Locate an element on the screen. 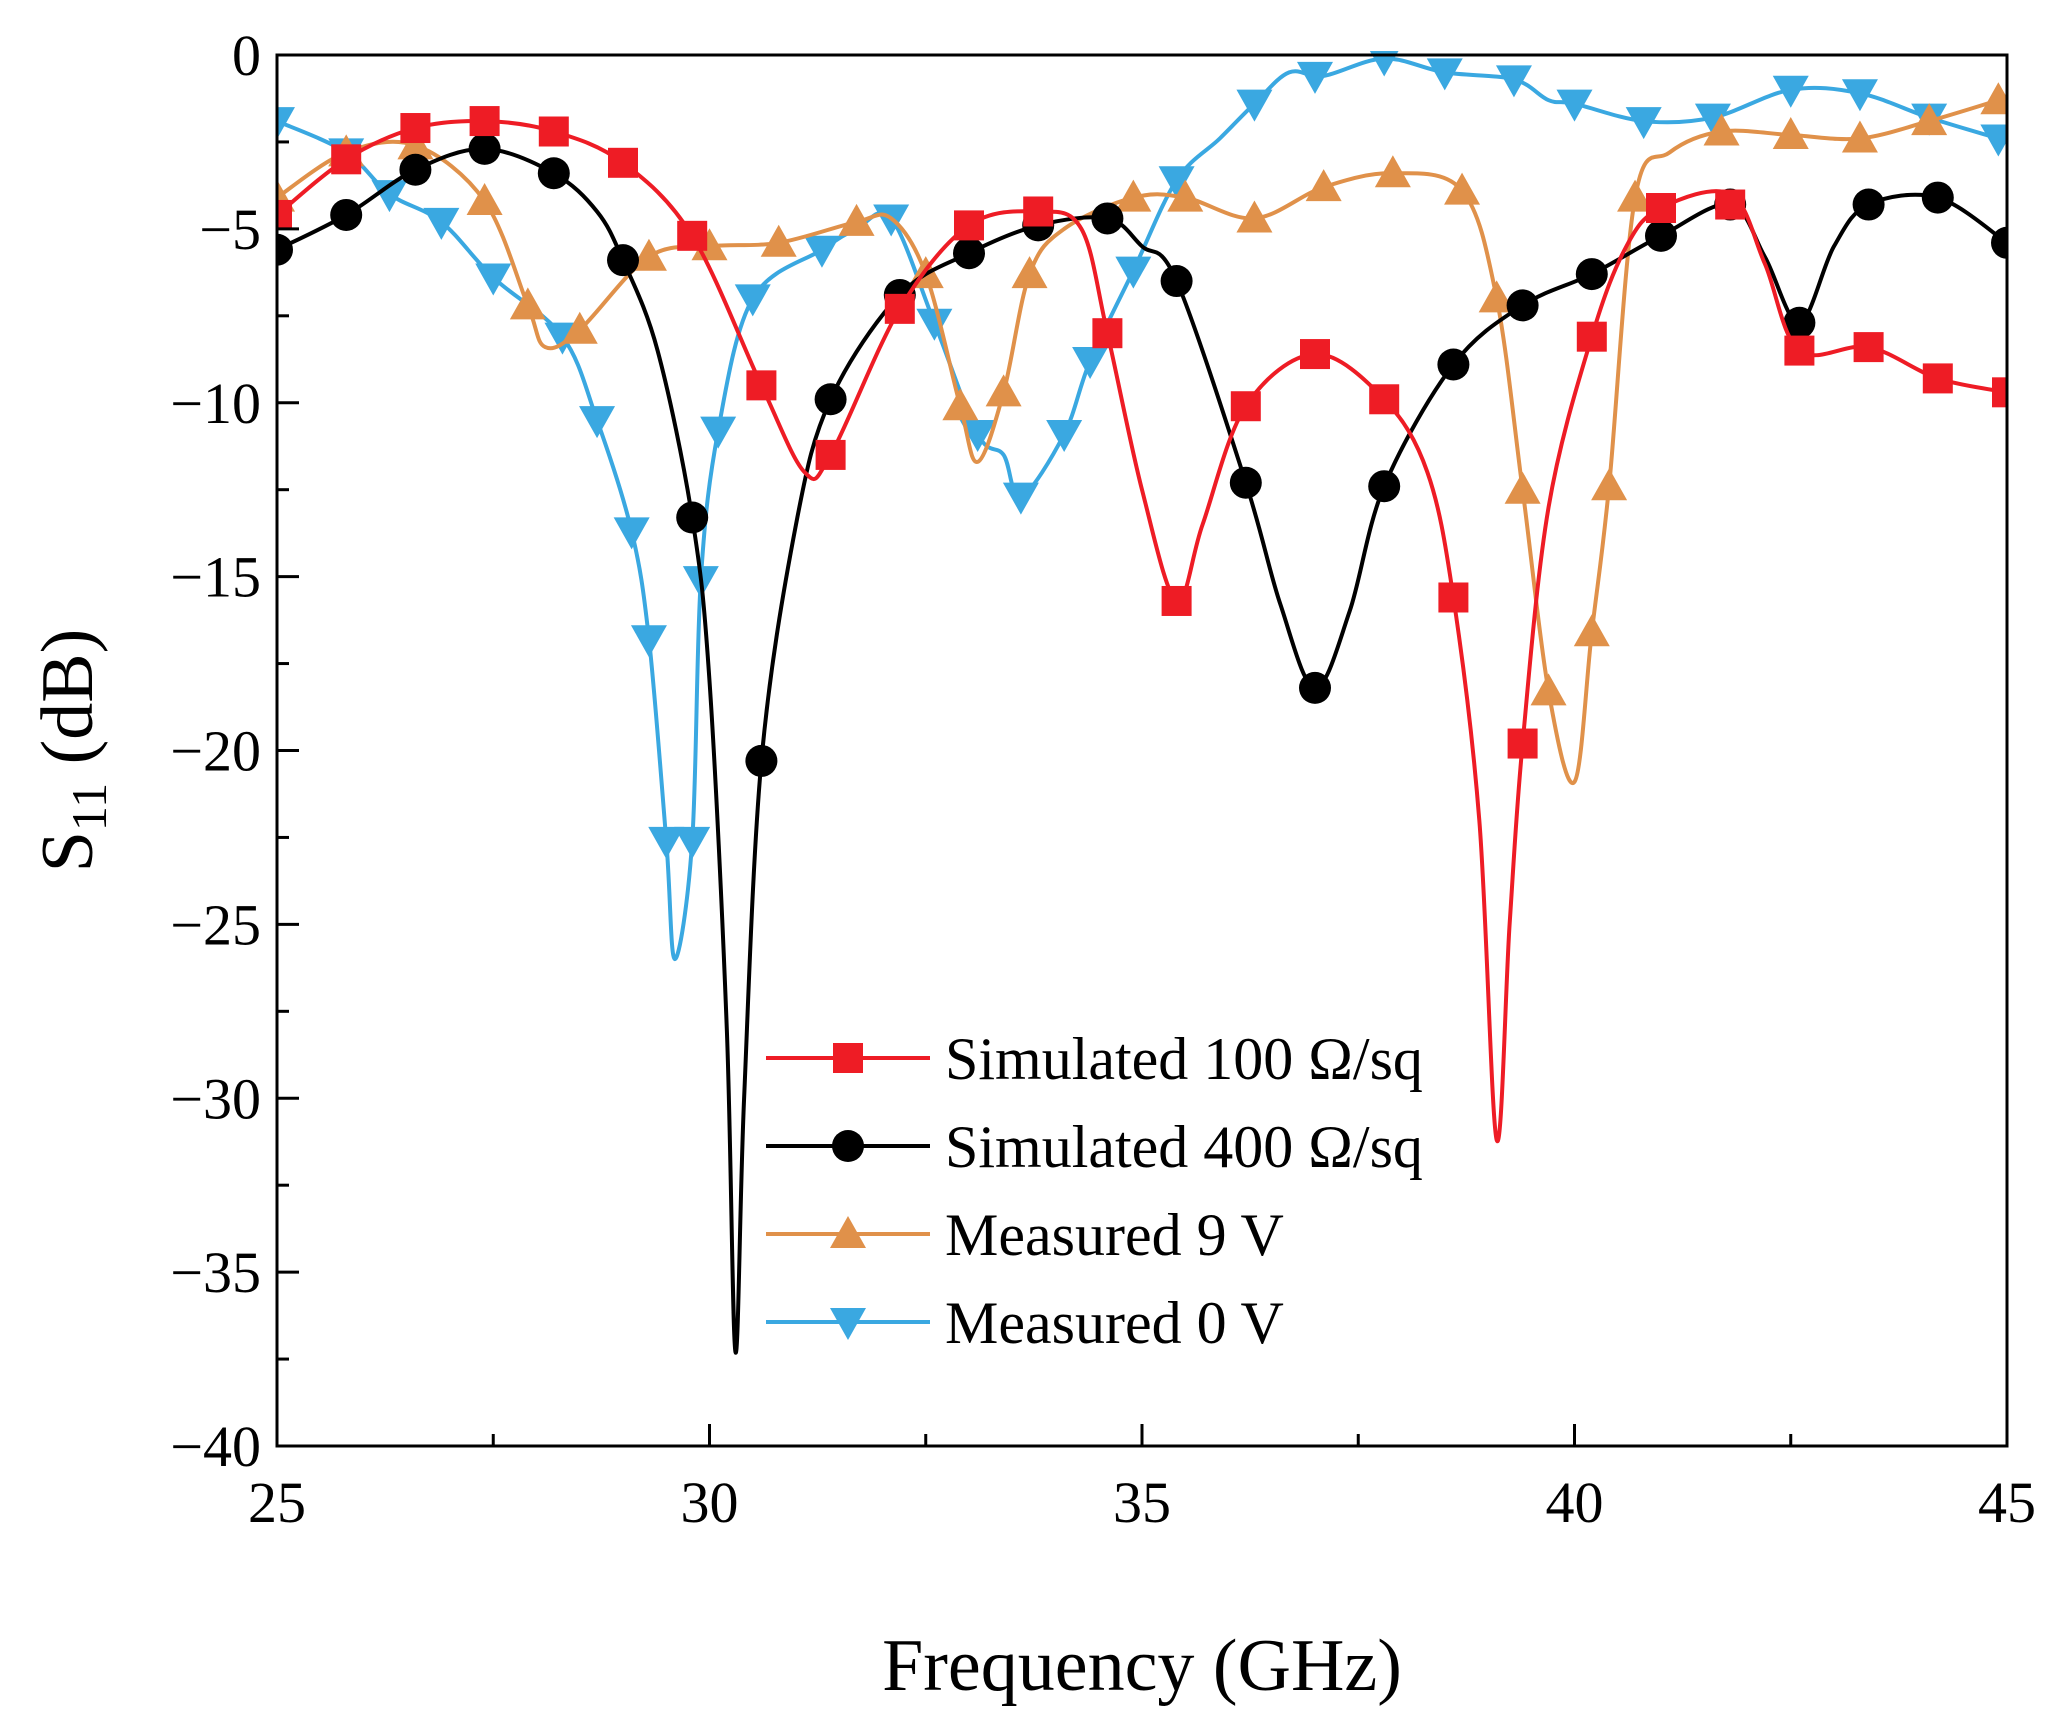 The image size is (2057, 1729). legend-label: Simulated 400 Ω/sq is located at coordinates (1184, 1147).